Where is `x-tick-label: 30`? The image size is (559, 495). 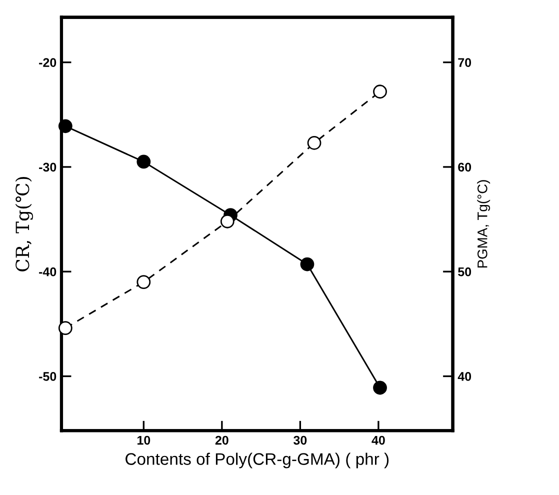
x-tick-label: 30 is located at coordinates (300, 440).